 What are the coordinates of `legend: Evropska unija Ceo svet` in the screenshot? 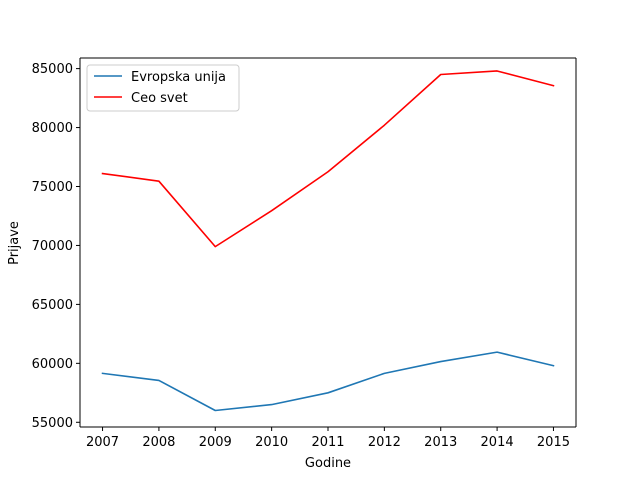 It's located at (163, 88).